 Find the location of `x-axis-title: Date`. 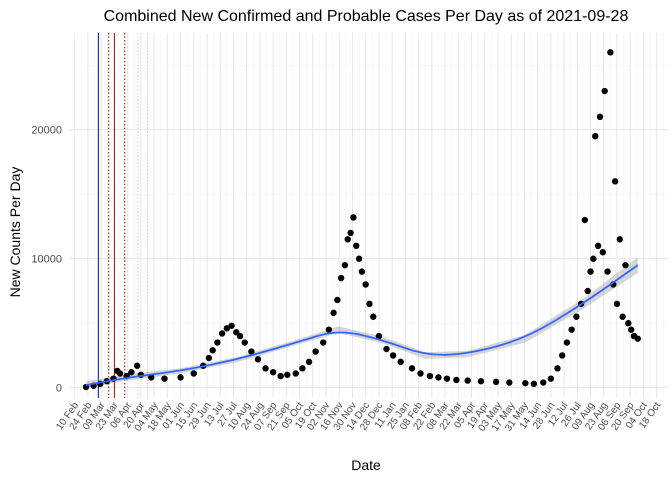

x-axis-title: Date is located at coordinates (366, 465).